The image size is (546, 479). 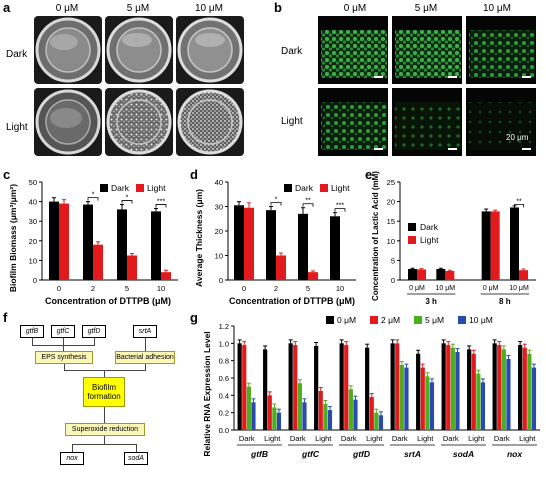 What do you see at coordinates (497, 8) in the screenshot?
I see `panel-b-col-2: 10 μM` at bounding box center [497, 8].